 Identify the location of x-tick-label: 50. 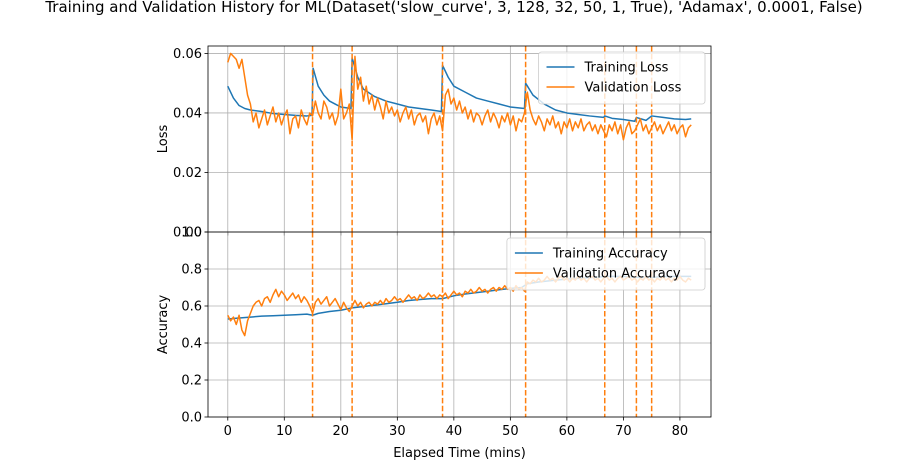
(510, 431).